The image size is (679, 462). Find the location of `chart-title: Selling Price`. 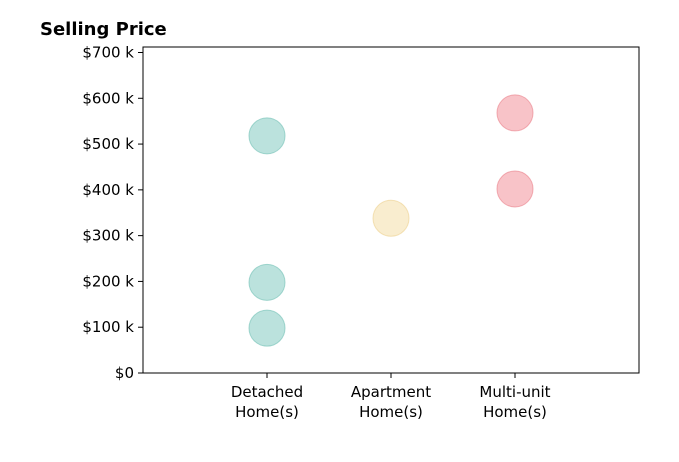

chart-title: Selling Price is located at coordinates (103, 29).